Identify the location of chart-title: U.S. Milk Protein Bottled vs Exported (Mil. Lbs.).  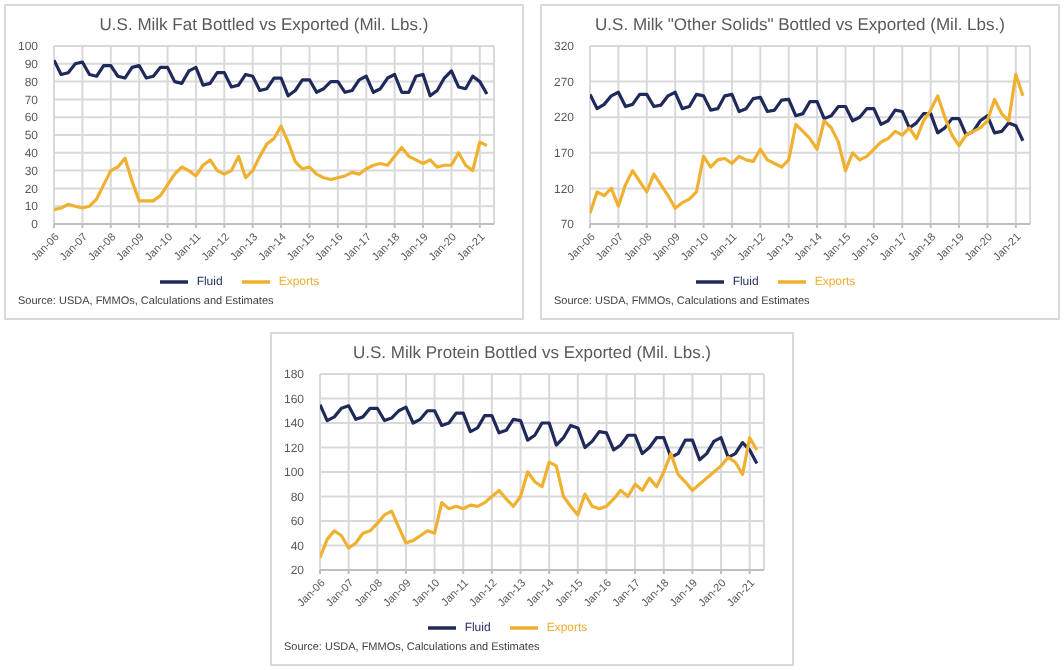
(532, 354).